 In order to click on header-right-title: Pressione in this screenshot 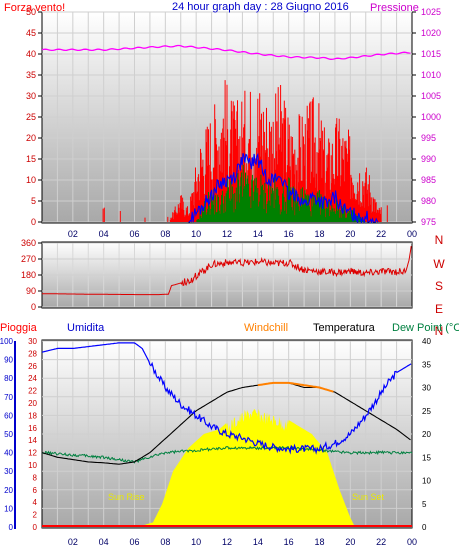, I will do `click(394, 8)`.